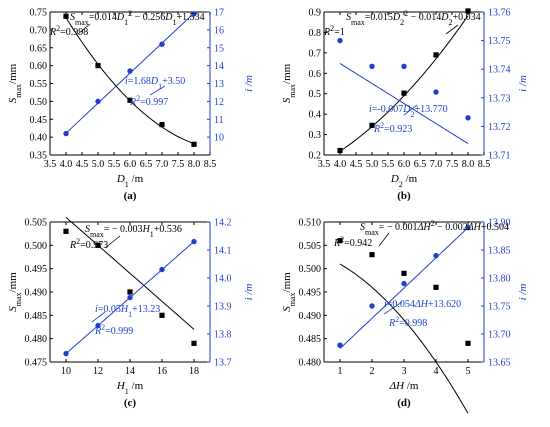 The width and height of the screenshot is (550, 427). I want to click on x-tick-label: 8.5, so click(210, 164).